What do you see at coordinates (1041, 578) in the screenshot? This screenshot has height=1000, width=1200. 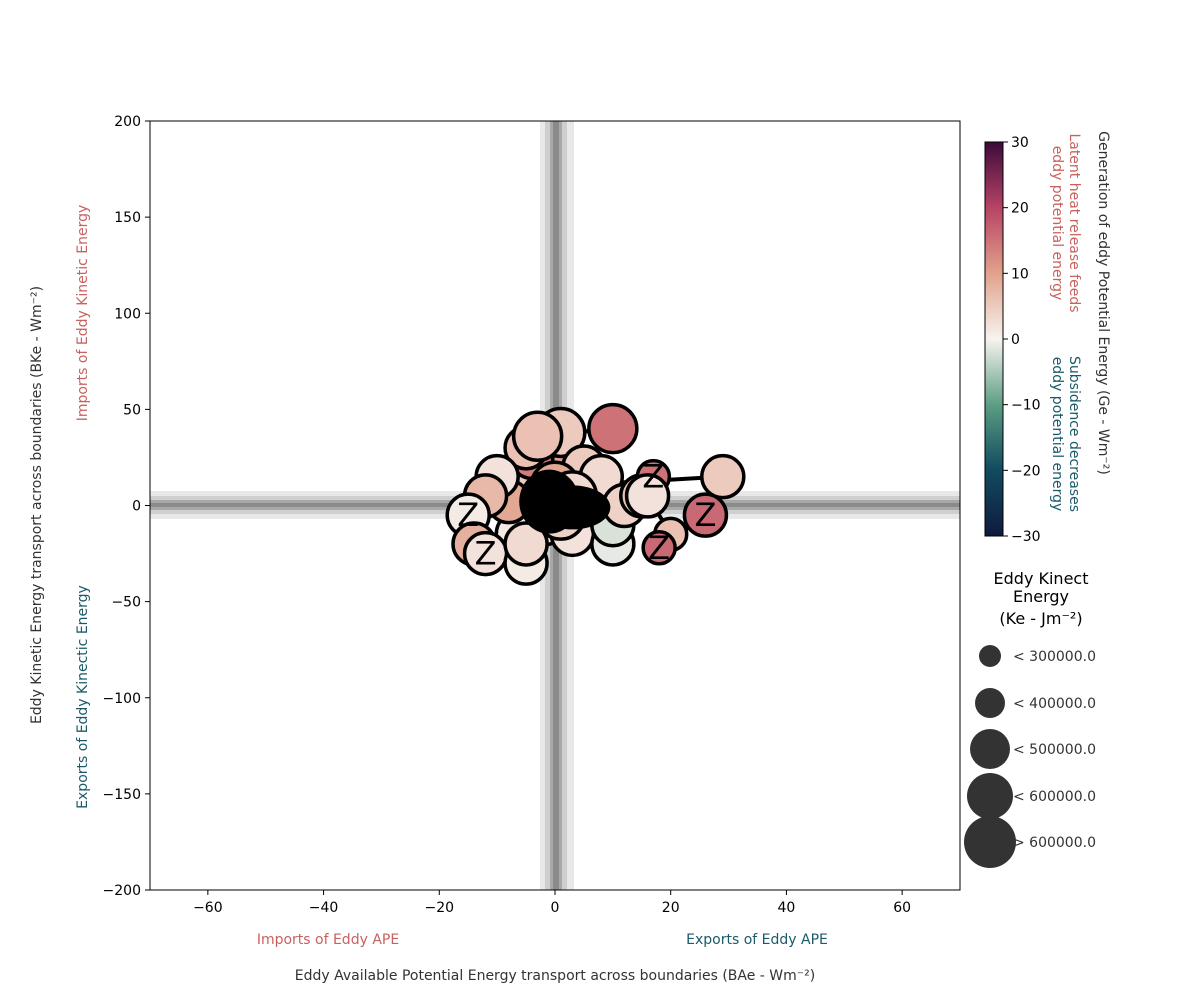 I see `size-legend-title-line1: Eddy Kinect` at bounding box center [1041, 578].